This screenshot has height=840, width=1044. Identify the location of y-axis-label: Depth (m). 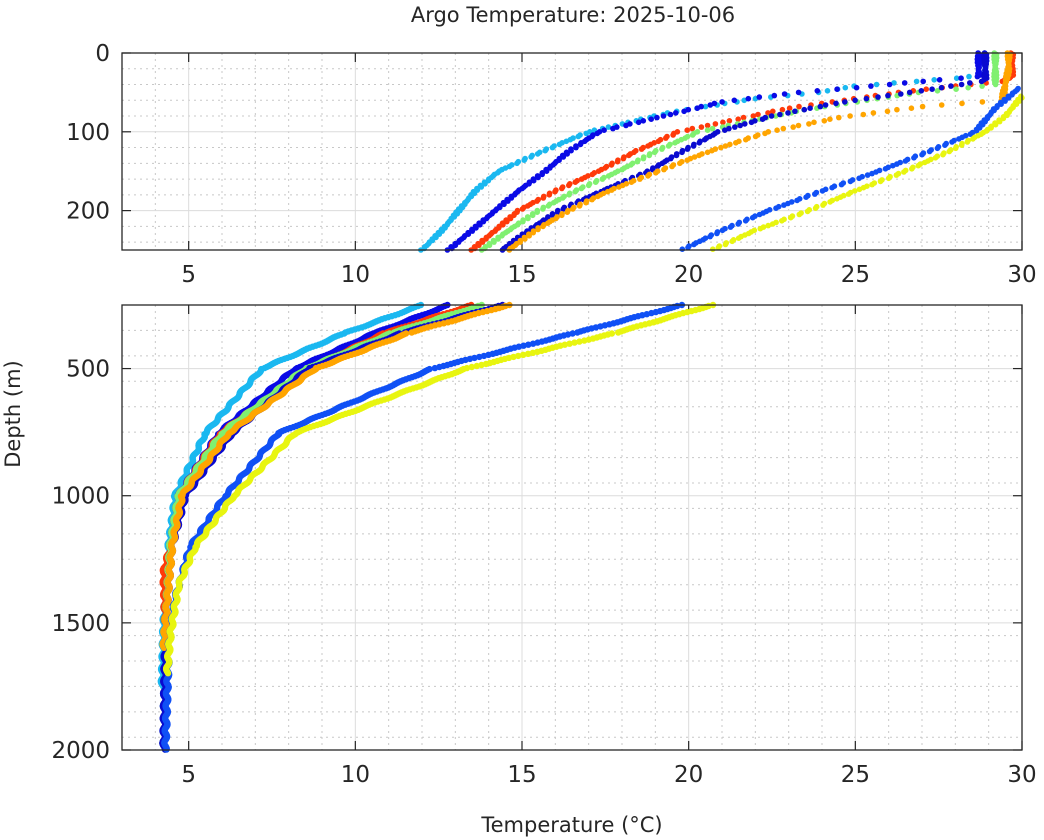
(13, 413).